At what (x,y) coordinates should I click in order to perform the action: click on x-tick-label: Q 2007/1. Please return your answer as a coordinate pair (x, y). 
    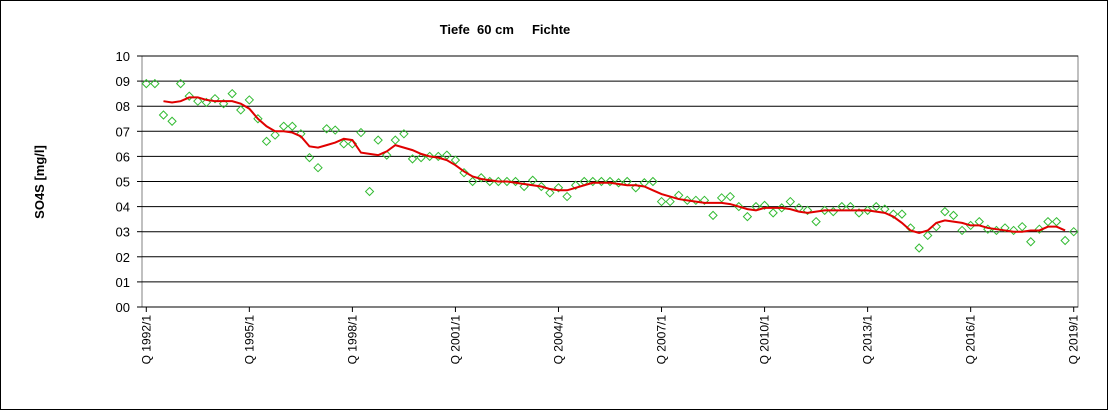
    Looking at the image, I should click on (662, 340).